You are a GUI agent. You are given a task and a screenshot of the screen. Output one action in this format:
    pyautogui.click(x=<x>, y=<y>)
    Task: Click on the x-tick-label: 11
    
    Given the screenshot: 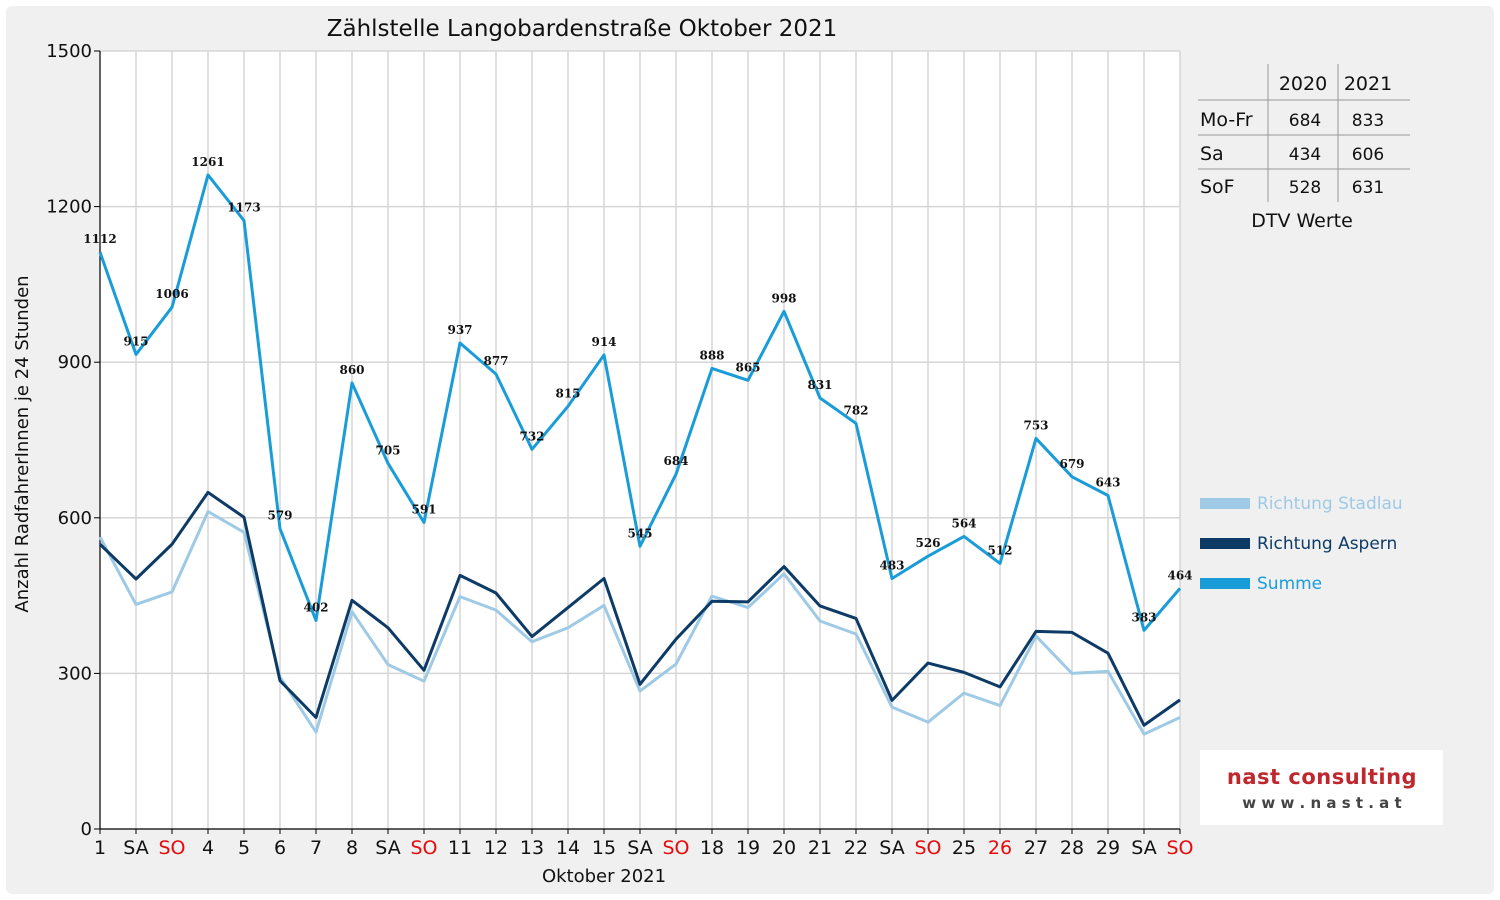 What is the action you would take?
    pyautogui.click(x=460, y=848)
    